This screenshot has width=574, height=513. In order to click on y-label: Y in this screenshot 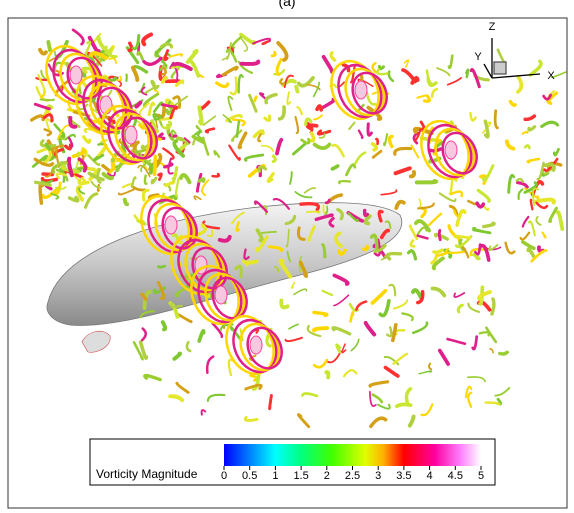, I will do `click(478, 57)`.